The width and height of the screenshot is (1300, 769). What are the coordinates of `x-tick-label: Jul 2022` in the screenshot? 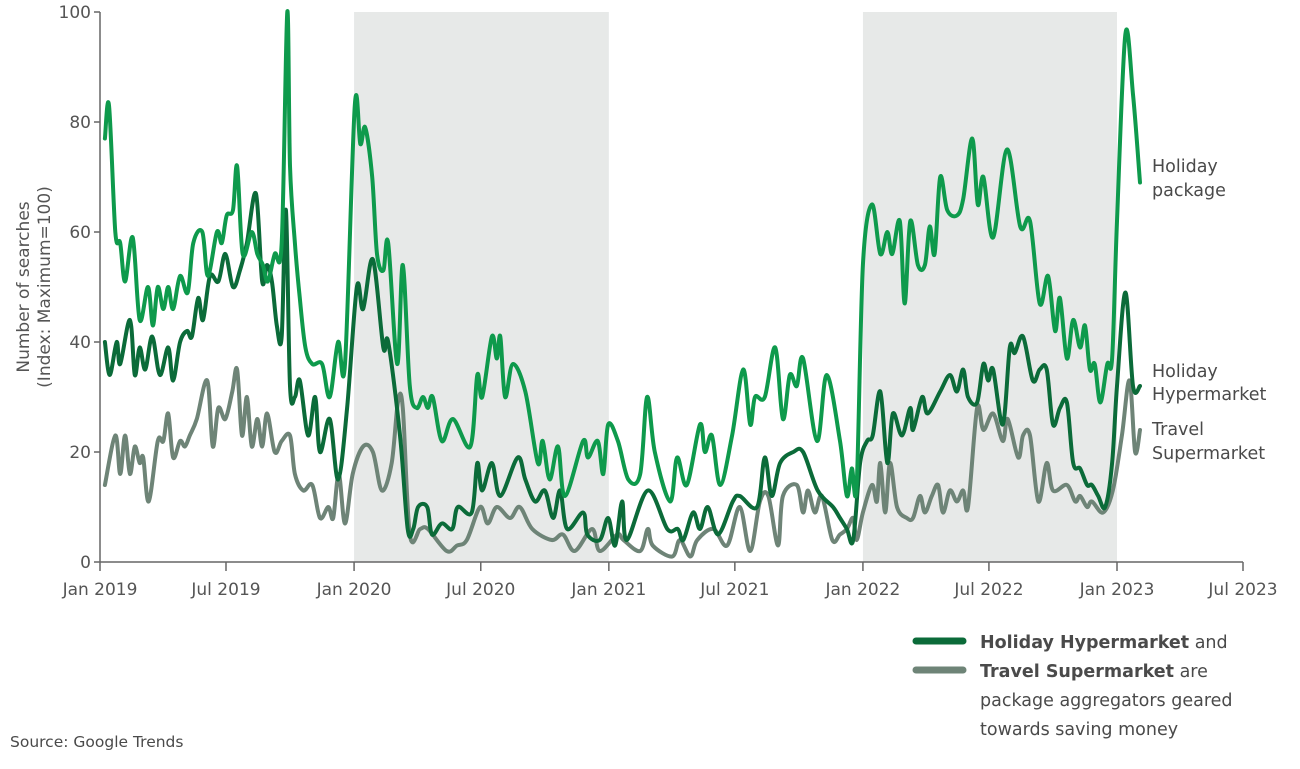 It's located at (988, 590).